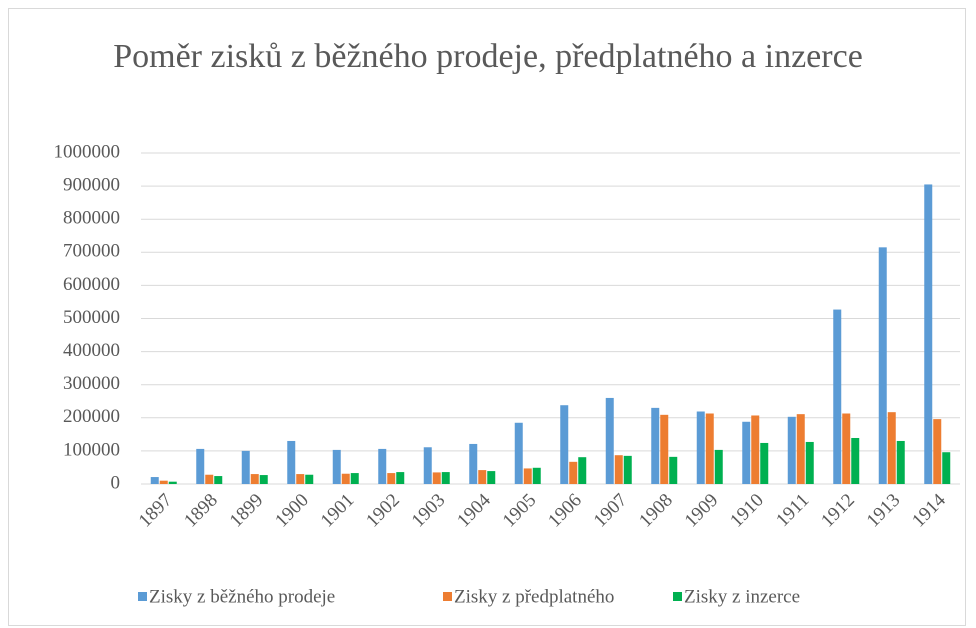 The image size is (976, 628). Describe the element at coordinates (91, 284) in the screenshot. I see `y-tick-label: 600000` at that location.